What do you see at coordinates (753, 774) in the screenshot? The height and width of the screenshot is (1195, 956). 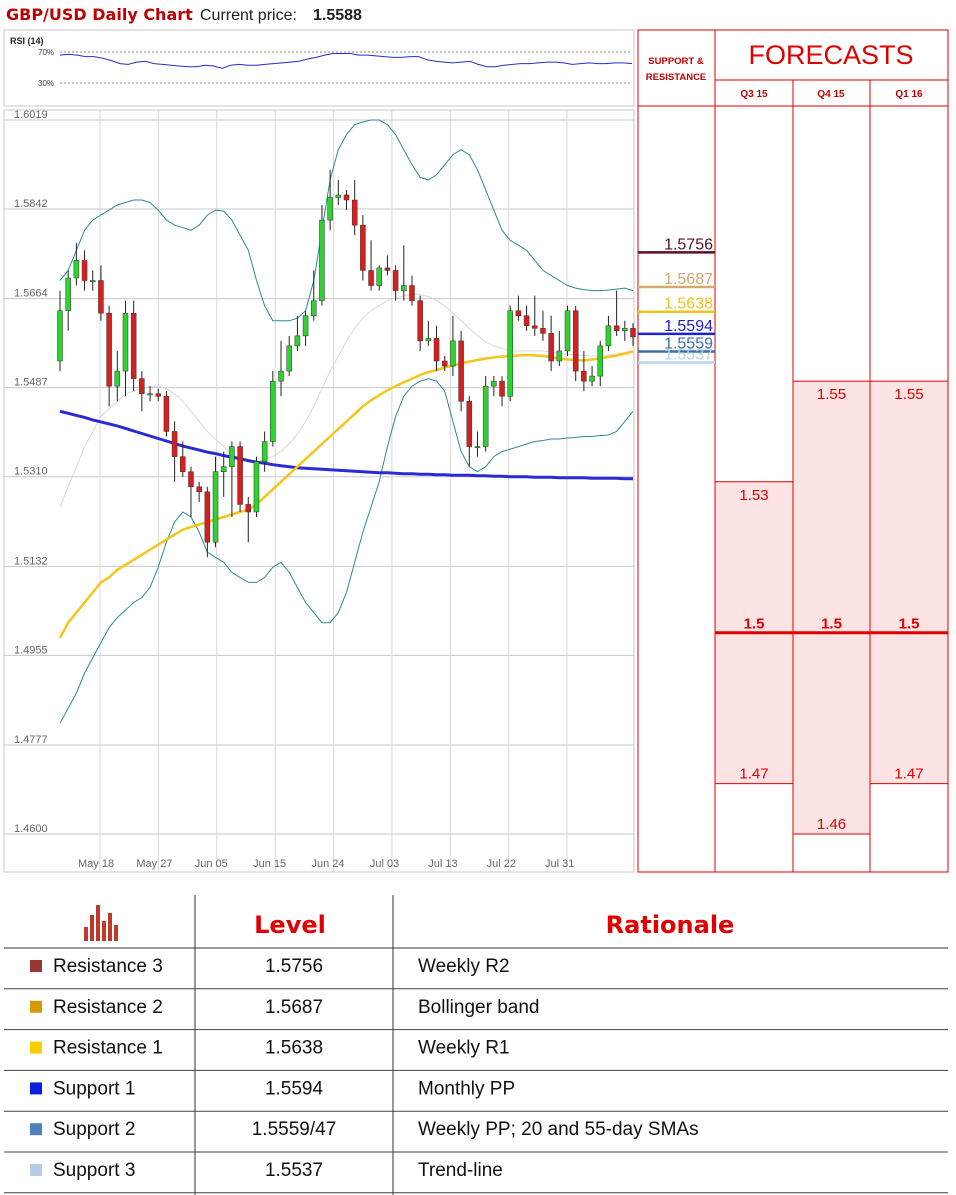 I see `forecast-min-label: 1.47` at bounding box center [753, 774].